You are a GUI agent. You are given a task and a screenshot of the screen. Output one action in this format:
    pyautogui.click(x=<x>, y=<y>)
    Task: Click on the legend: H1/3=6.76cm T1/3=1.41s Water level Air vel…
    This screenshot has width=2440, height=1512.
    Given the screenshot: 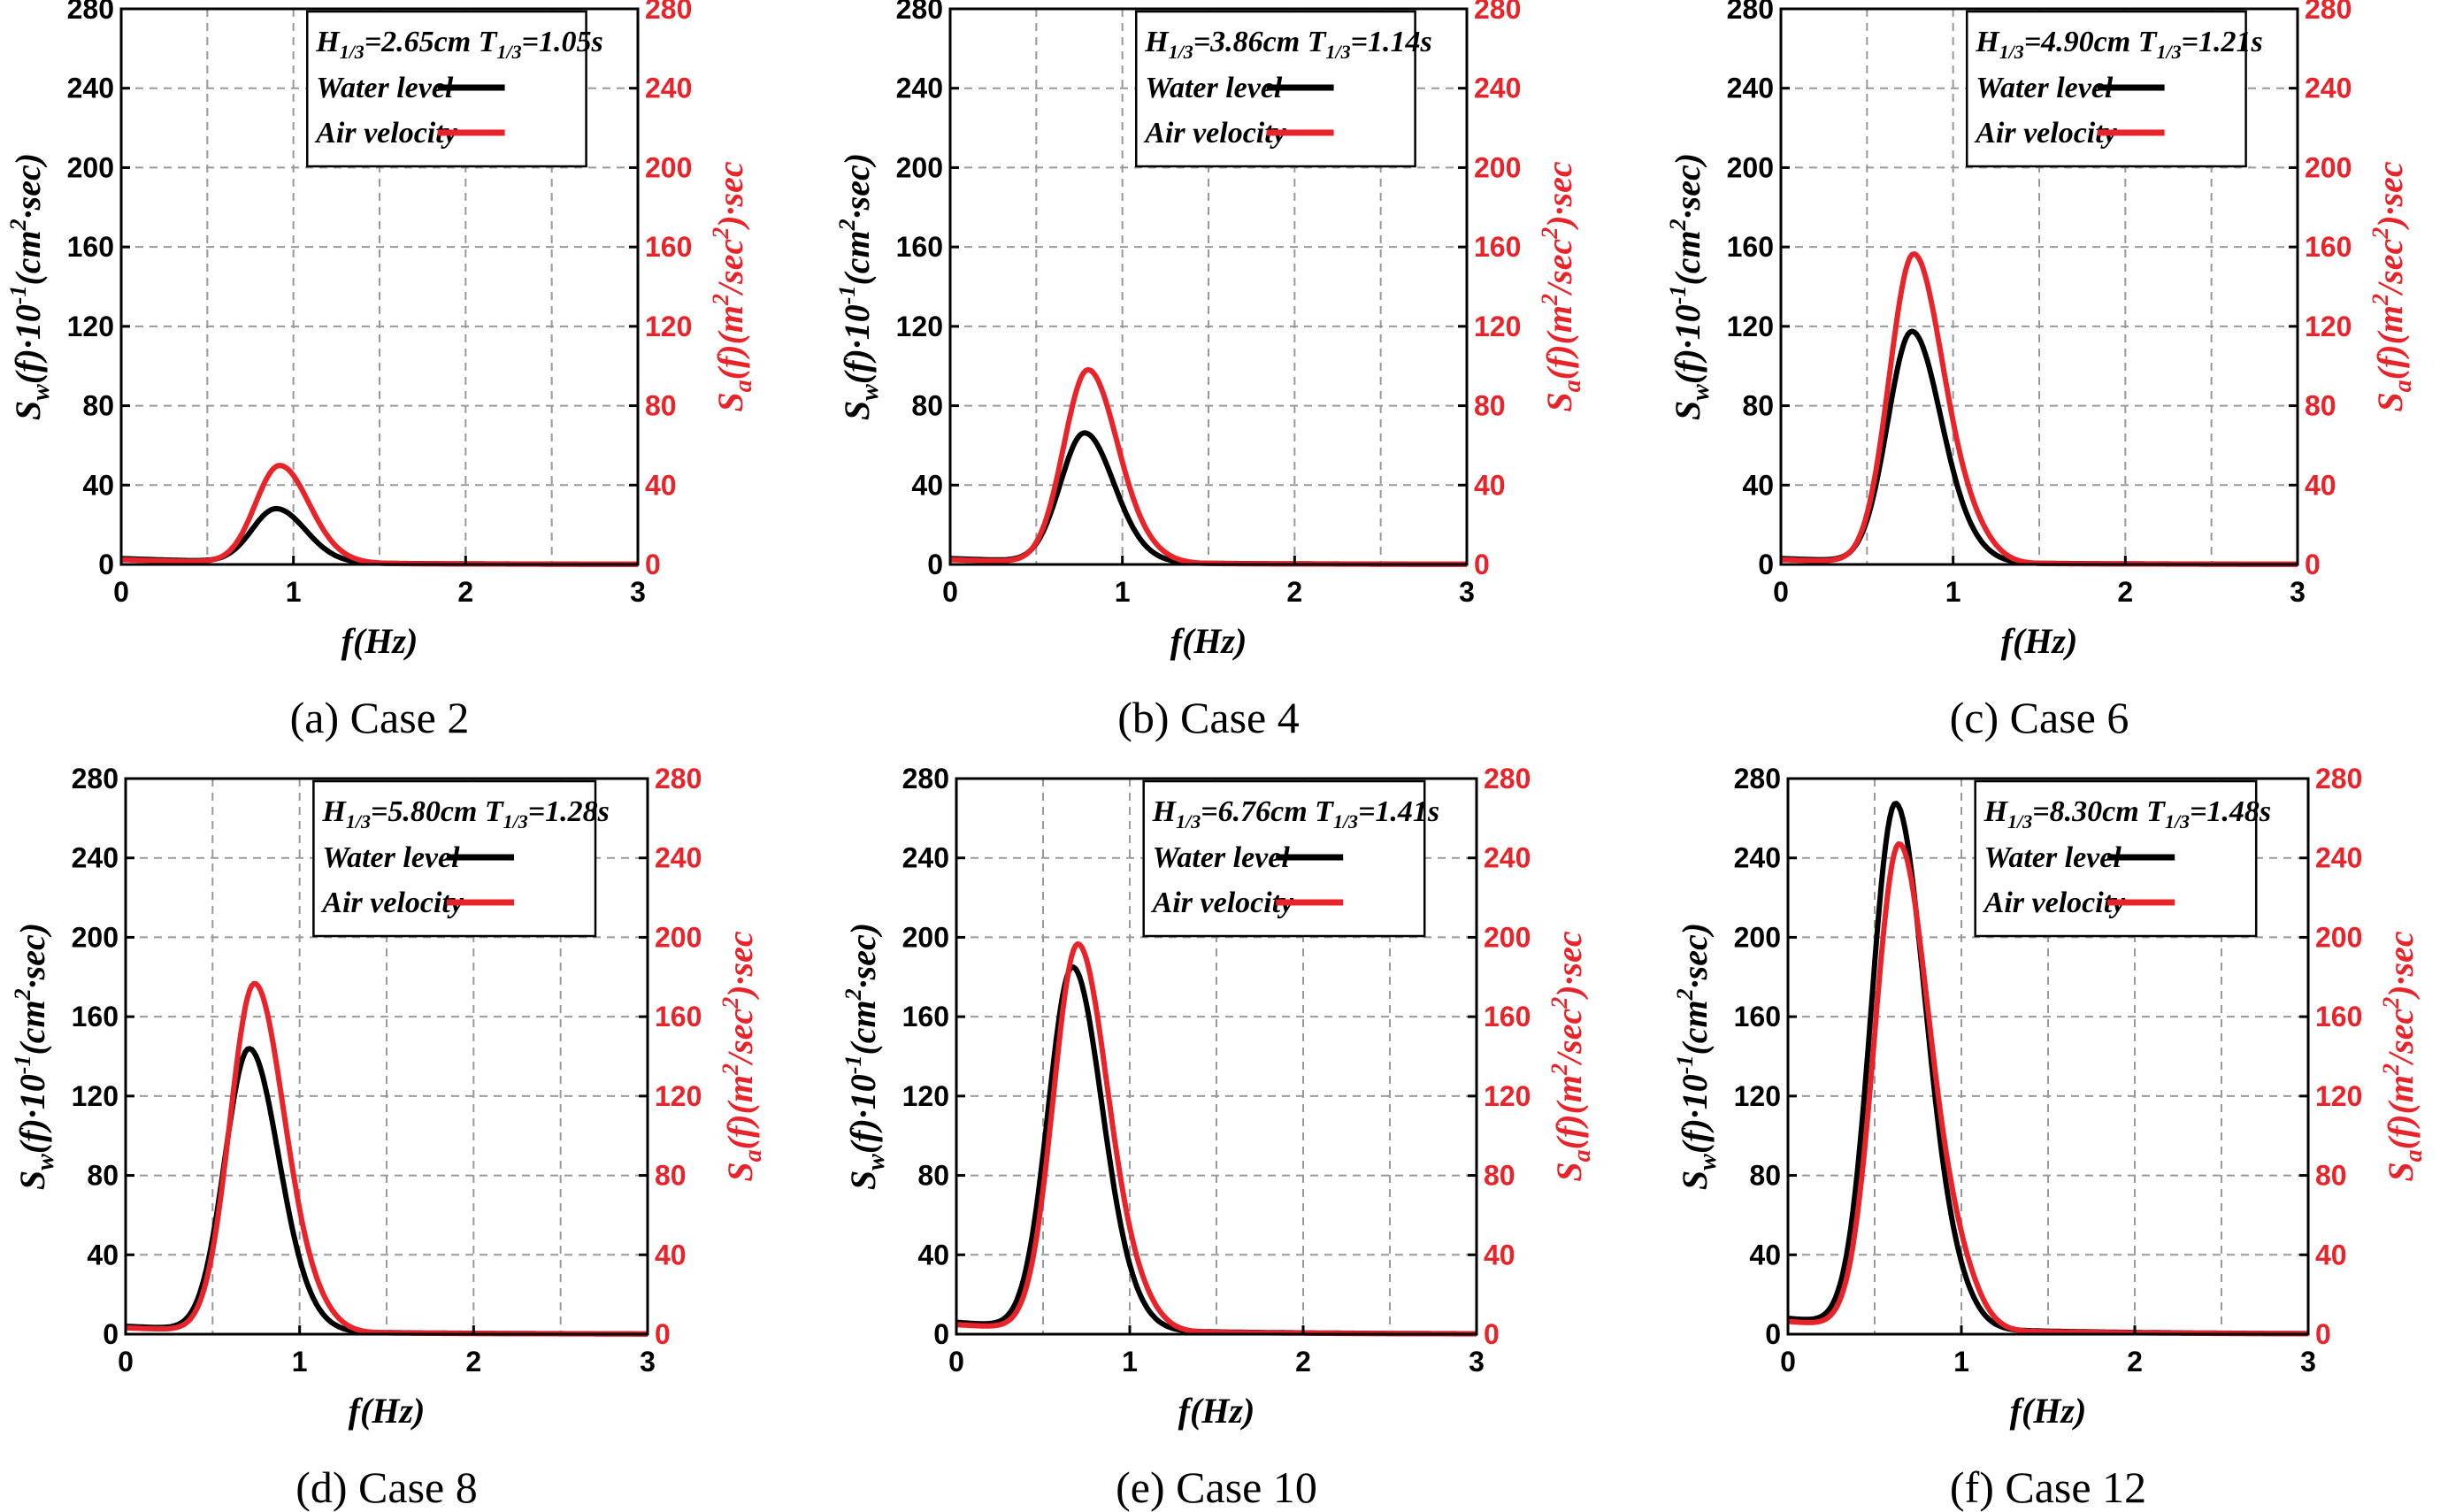 What is the action you would take?
    pyautogui.click(x=1291, y=858)
    